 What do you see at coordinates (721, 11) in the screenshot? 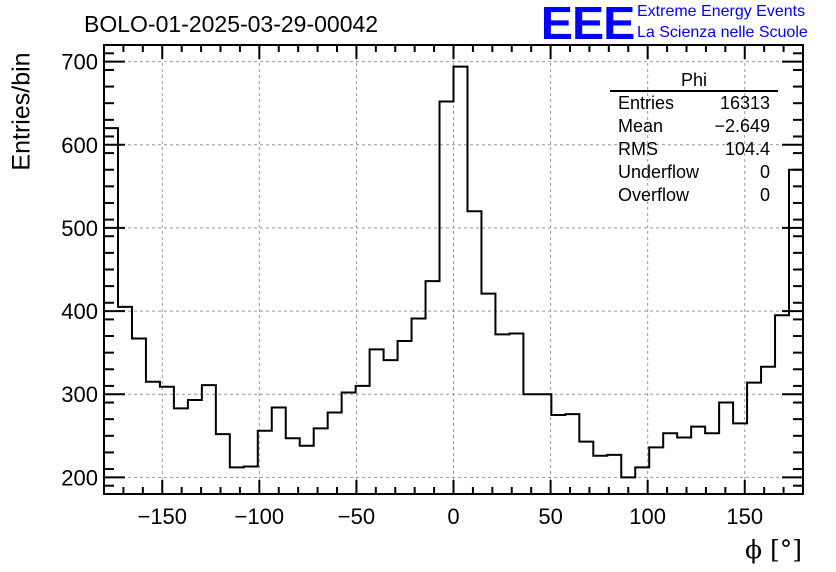
I see `logo-line1: Extreme Energy Events` at bounding box center [721, 11].